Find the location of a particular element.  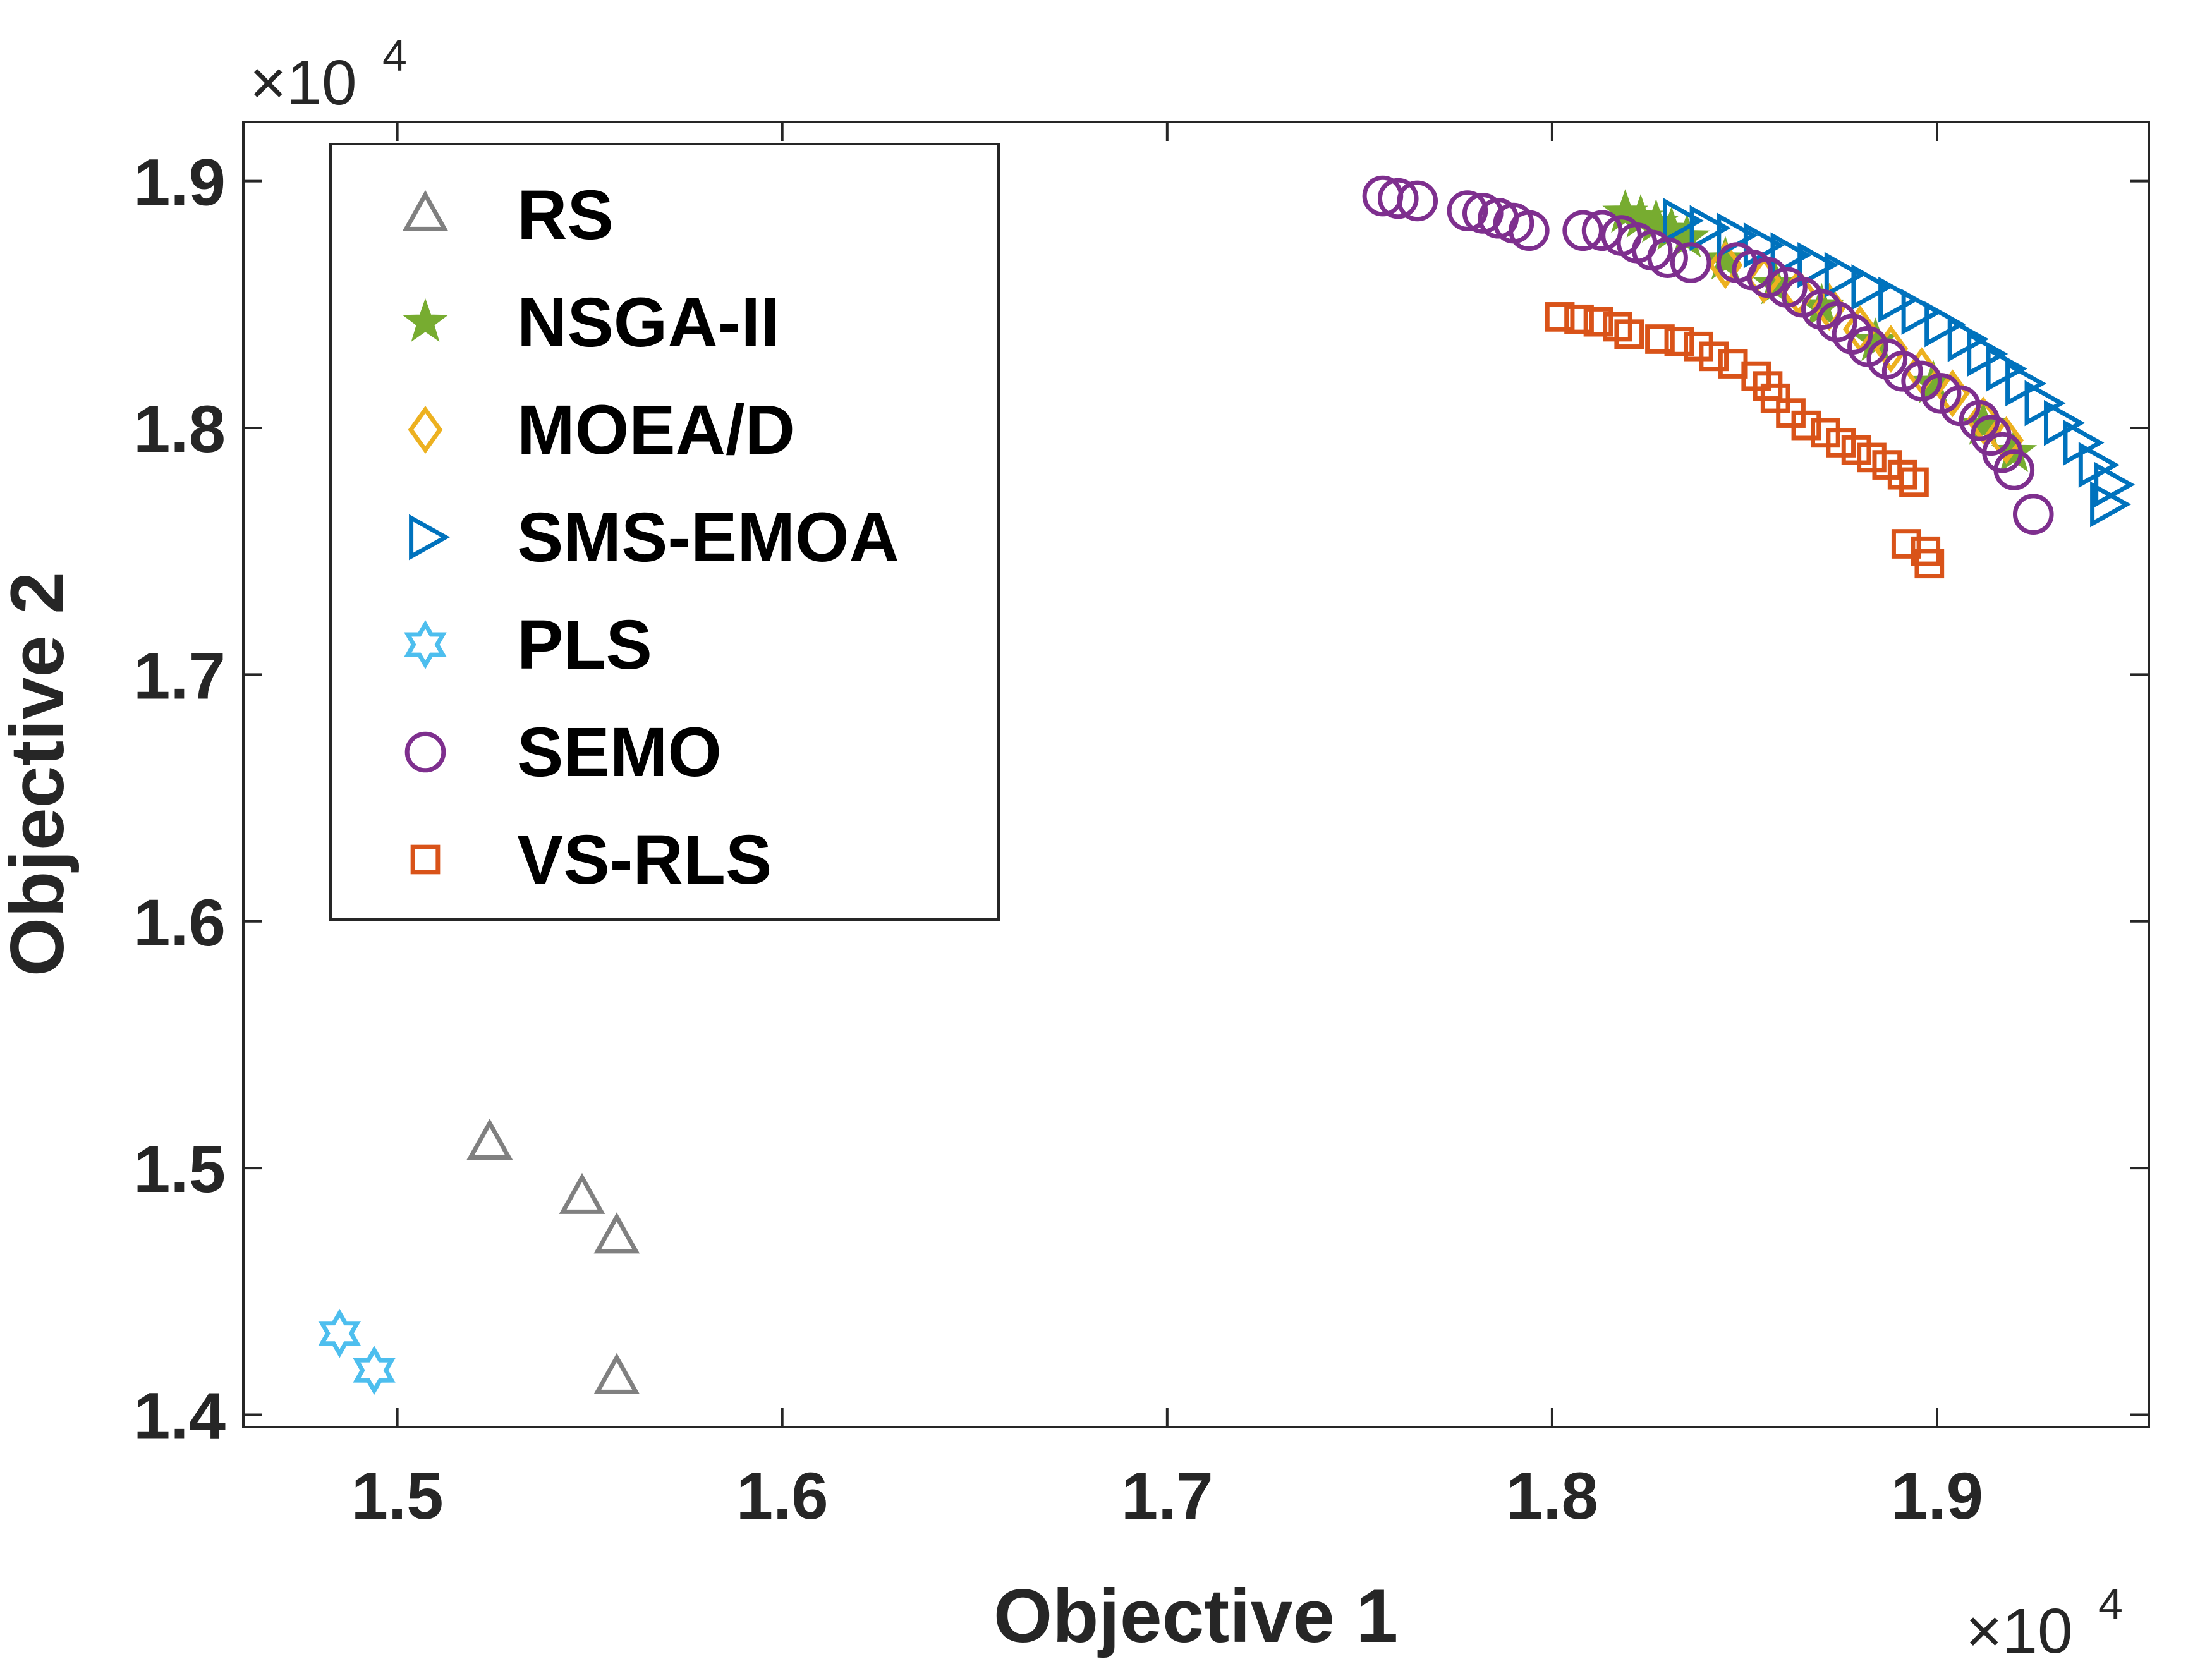

x-multiplier: ×10 4 is located at coordinates (2044, 1619).